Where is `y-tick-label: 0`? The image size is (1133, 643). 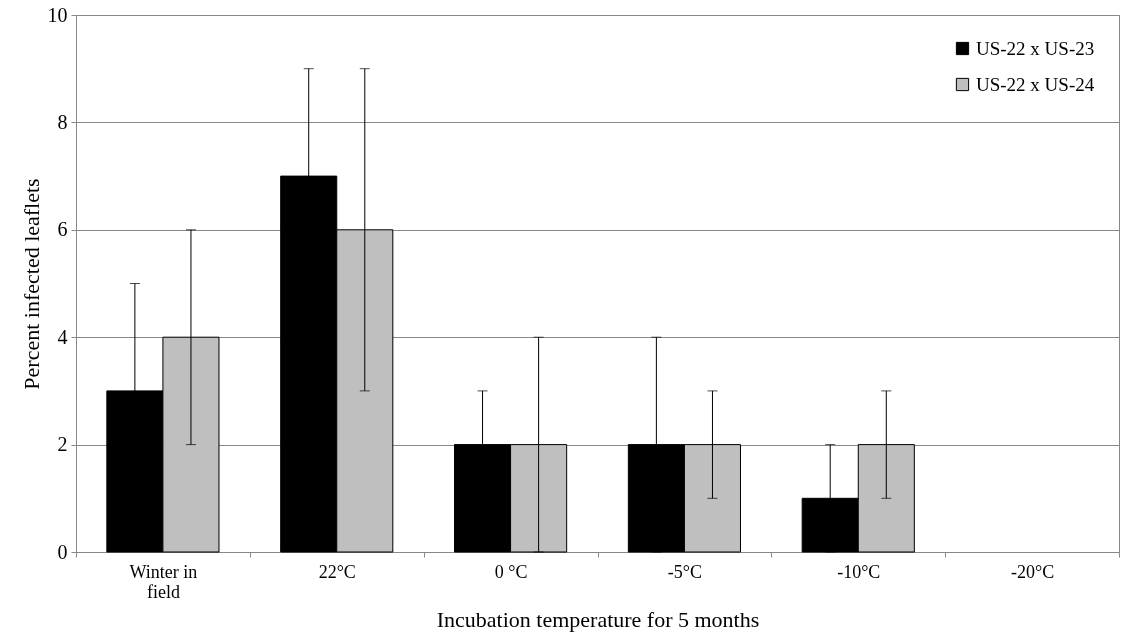
y-tick-label: 0 is located at coordinates (62, 551).